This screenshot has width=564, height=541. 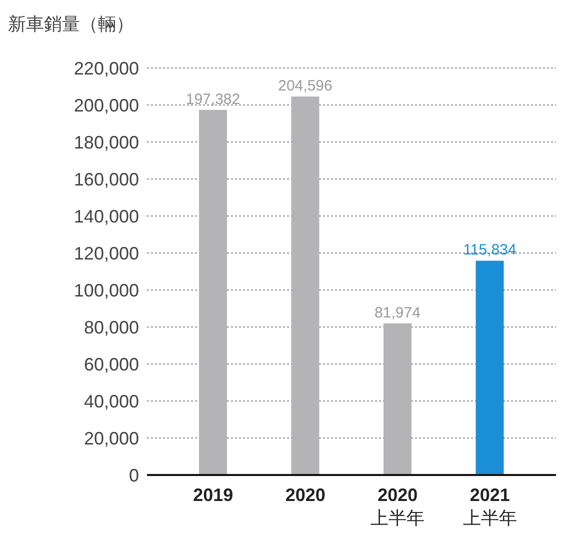 I want to click on data-label: 197,382, so click(x=213, y=99).